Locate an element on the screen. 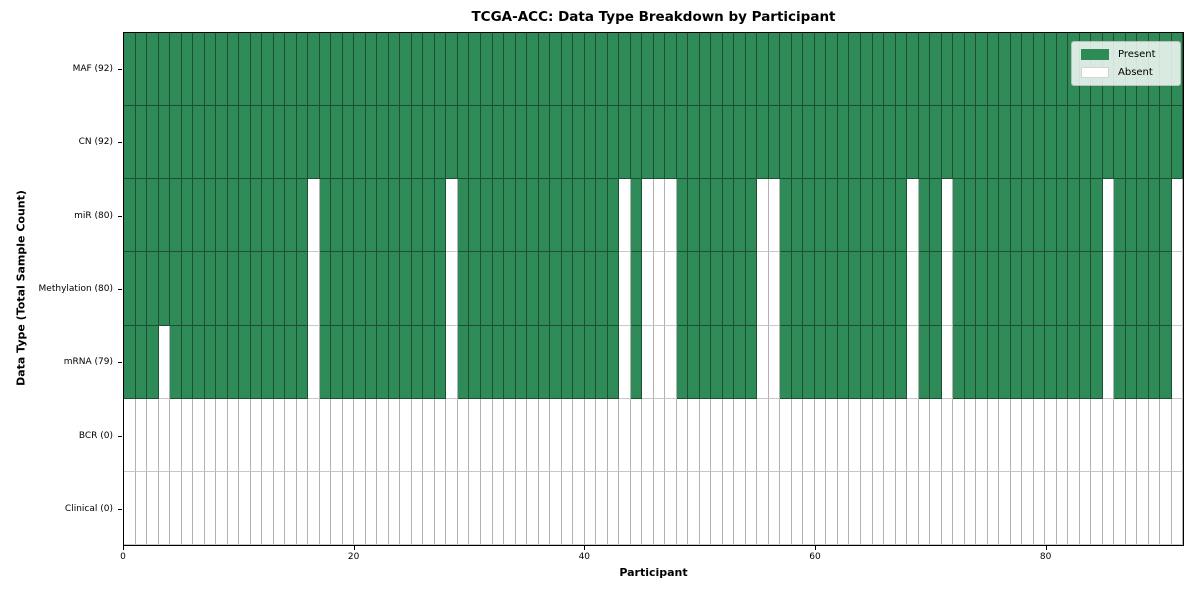 This screenshot has height=600, width=1200. y-tick-label: BCR (0) is located at coordinates (95, 435).